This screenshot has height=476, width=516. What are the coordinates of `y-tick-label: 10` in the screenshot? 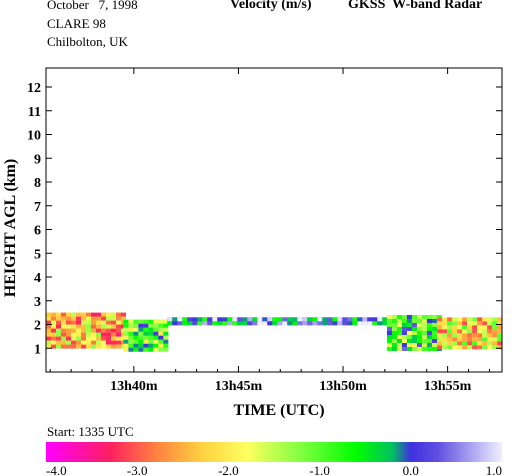 It's located at (34, 136).